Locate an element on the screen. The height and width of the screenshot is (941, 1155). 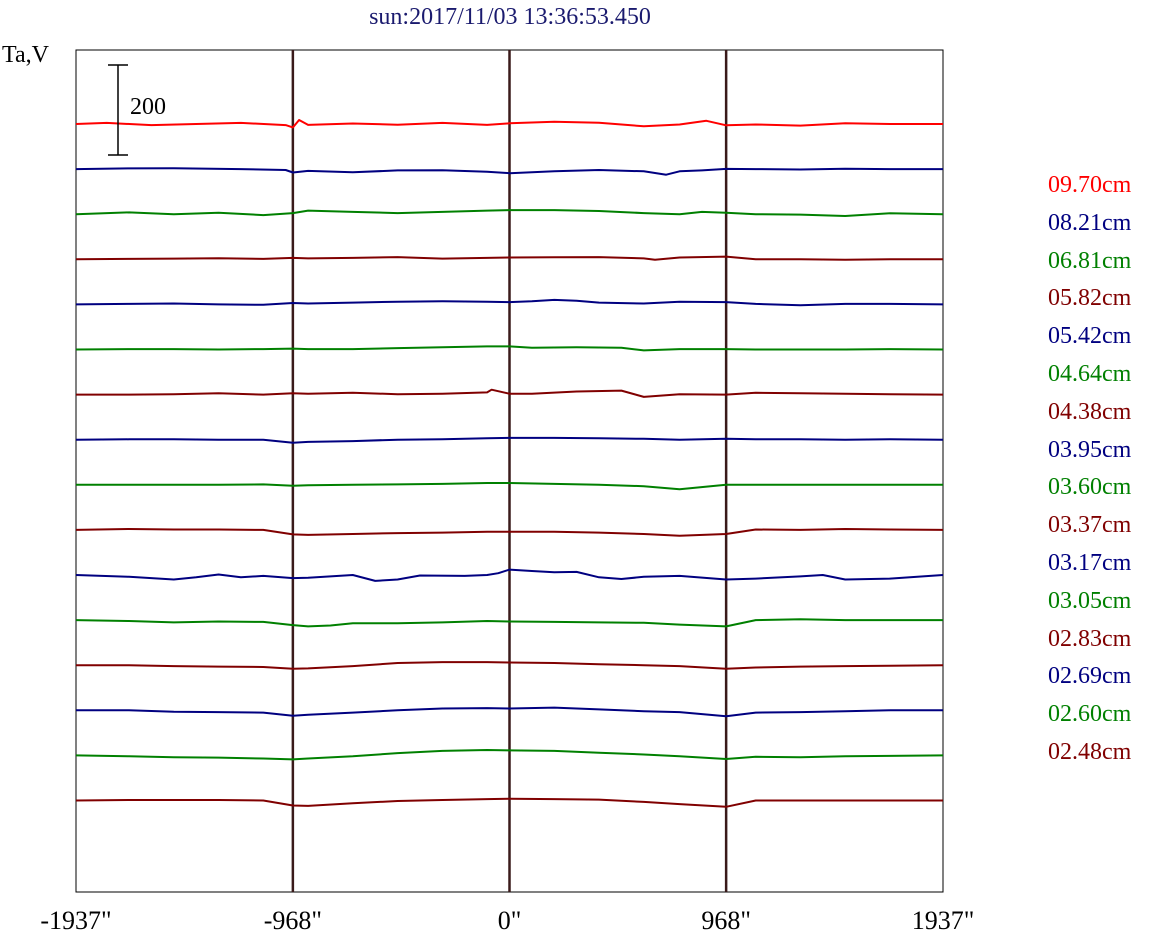
x-tick-label: 1937" is located at coordinates (943, 920).